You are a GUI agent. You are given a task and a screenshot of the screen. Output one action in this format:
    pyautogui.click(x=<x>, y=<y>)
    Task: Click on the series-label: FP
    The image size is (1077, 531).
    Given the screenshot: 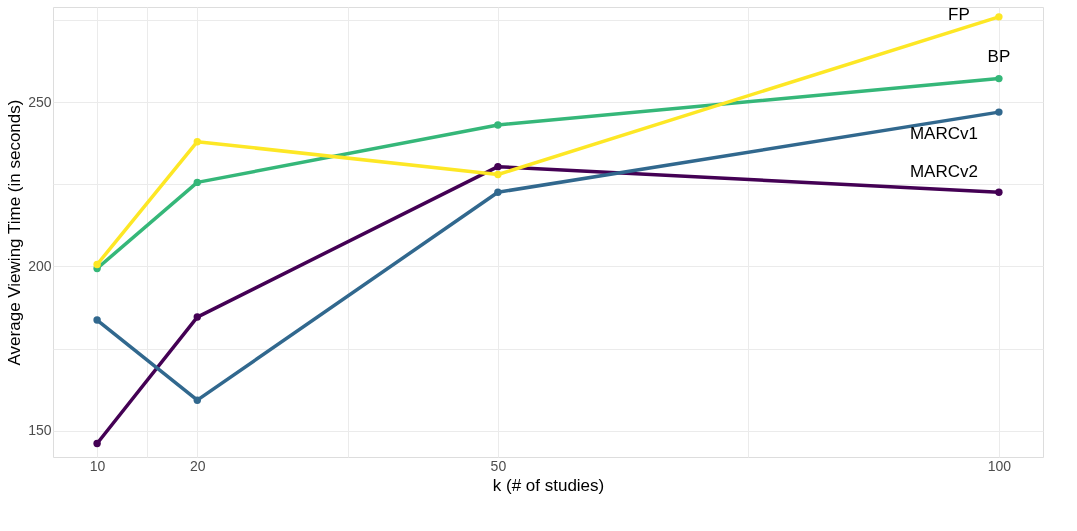 What is the action you would take?
    pyautogui.click(x=959, y=14)
    